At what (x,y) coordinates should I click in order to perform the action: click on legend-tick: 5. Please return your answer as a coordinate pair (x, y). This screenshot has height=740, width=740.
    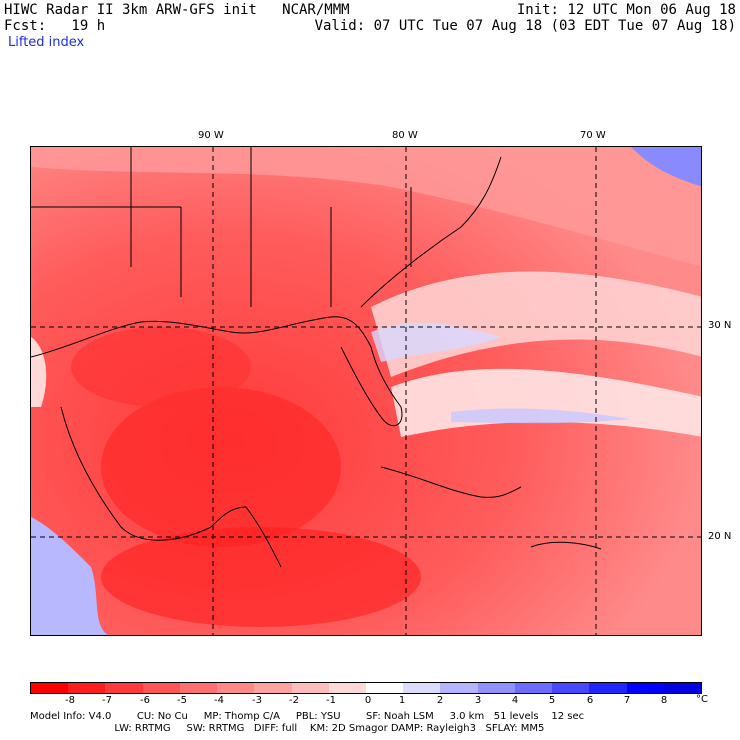
    Looking at the image, I should click on (552, 700).